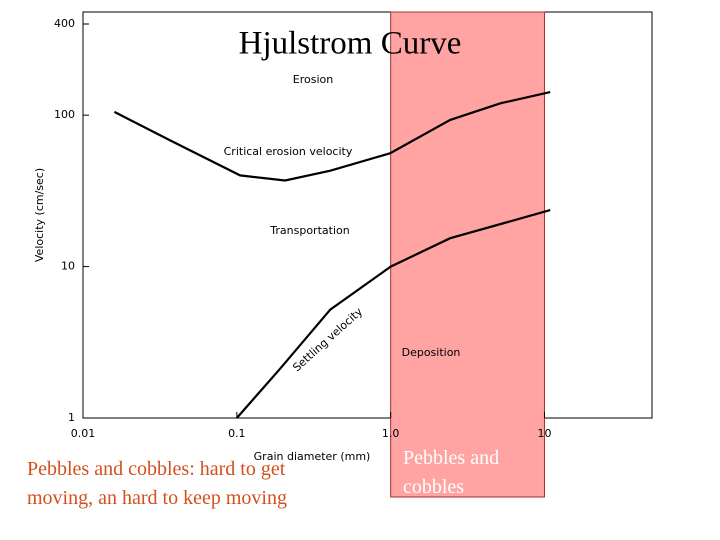  What do you see at coordinates (431, 352) in the screenshot?
I see `annotation: Deposition` at bounding box center [431, 352].